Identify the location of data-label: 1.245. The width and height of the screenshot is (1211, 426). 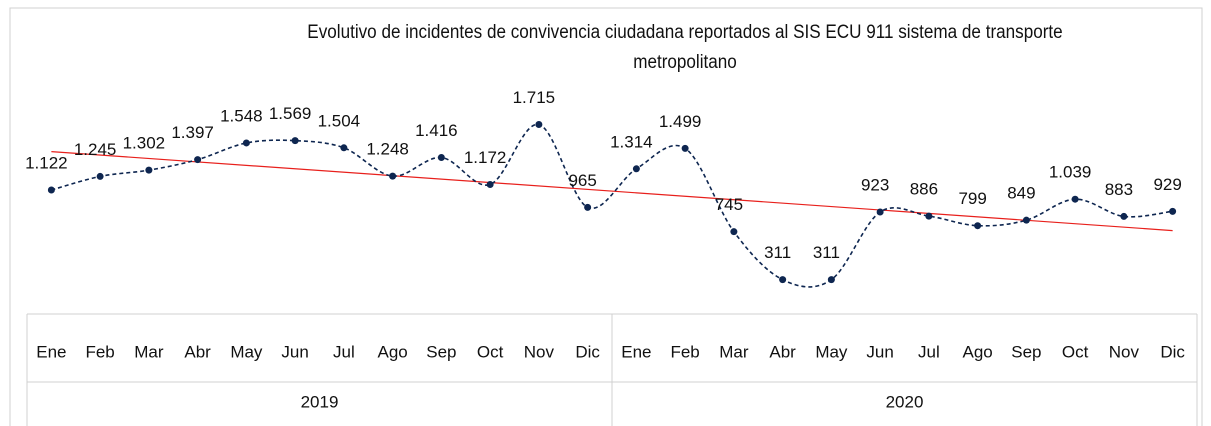
(95, 149).